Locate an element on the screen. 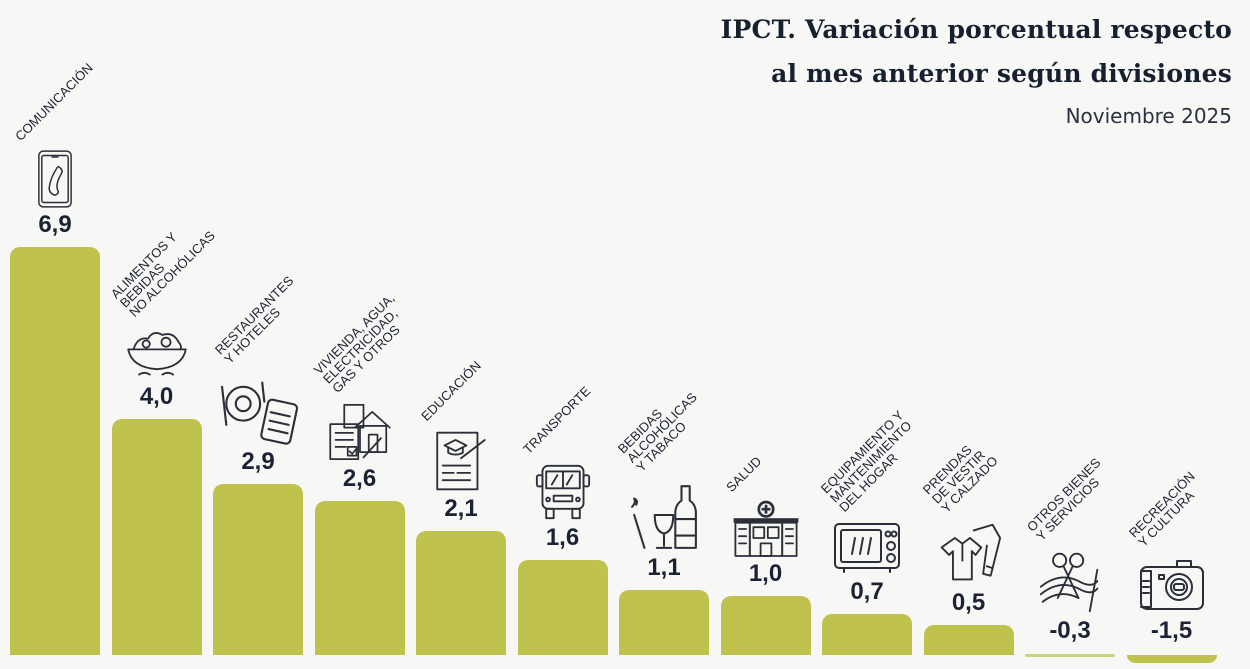  category-label-line: bebidas is located at coordinates (141, 285).